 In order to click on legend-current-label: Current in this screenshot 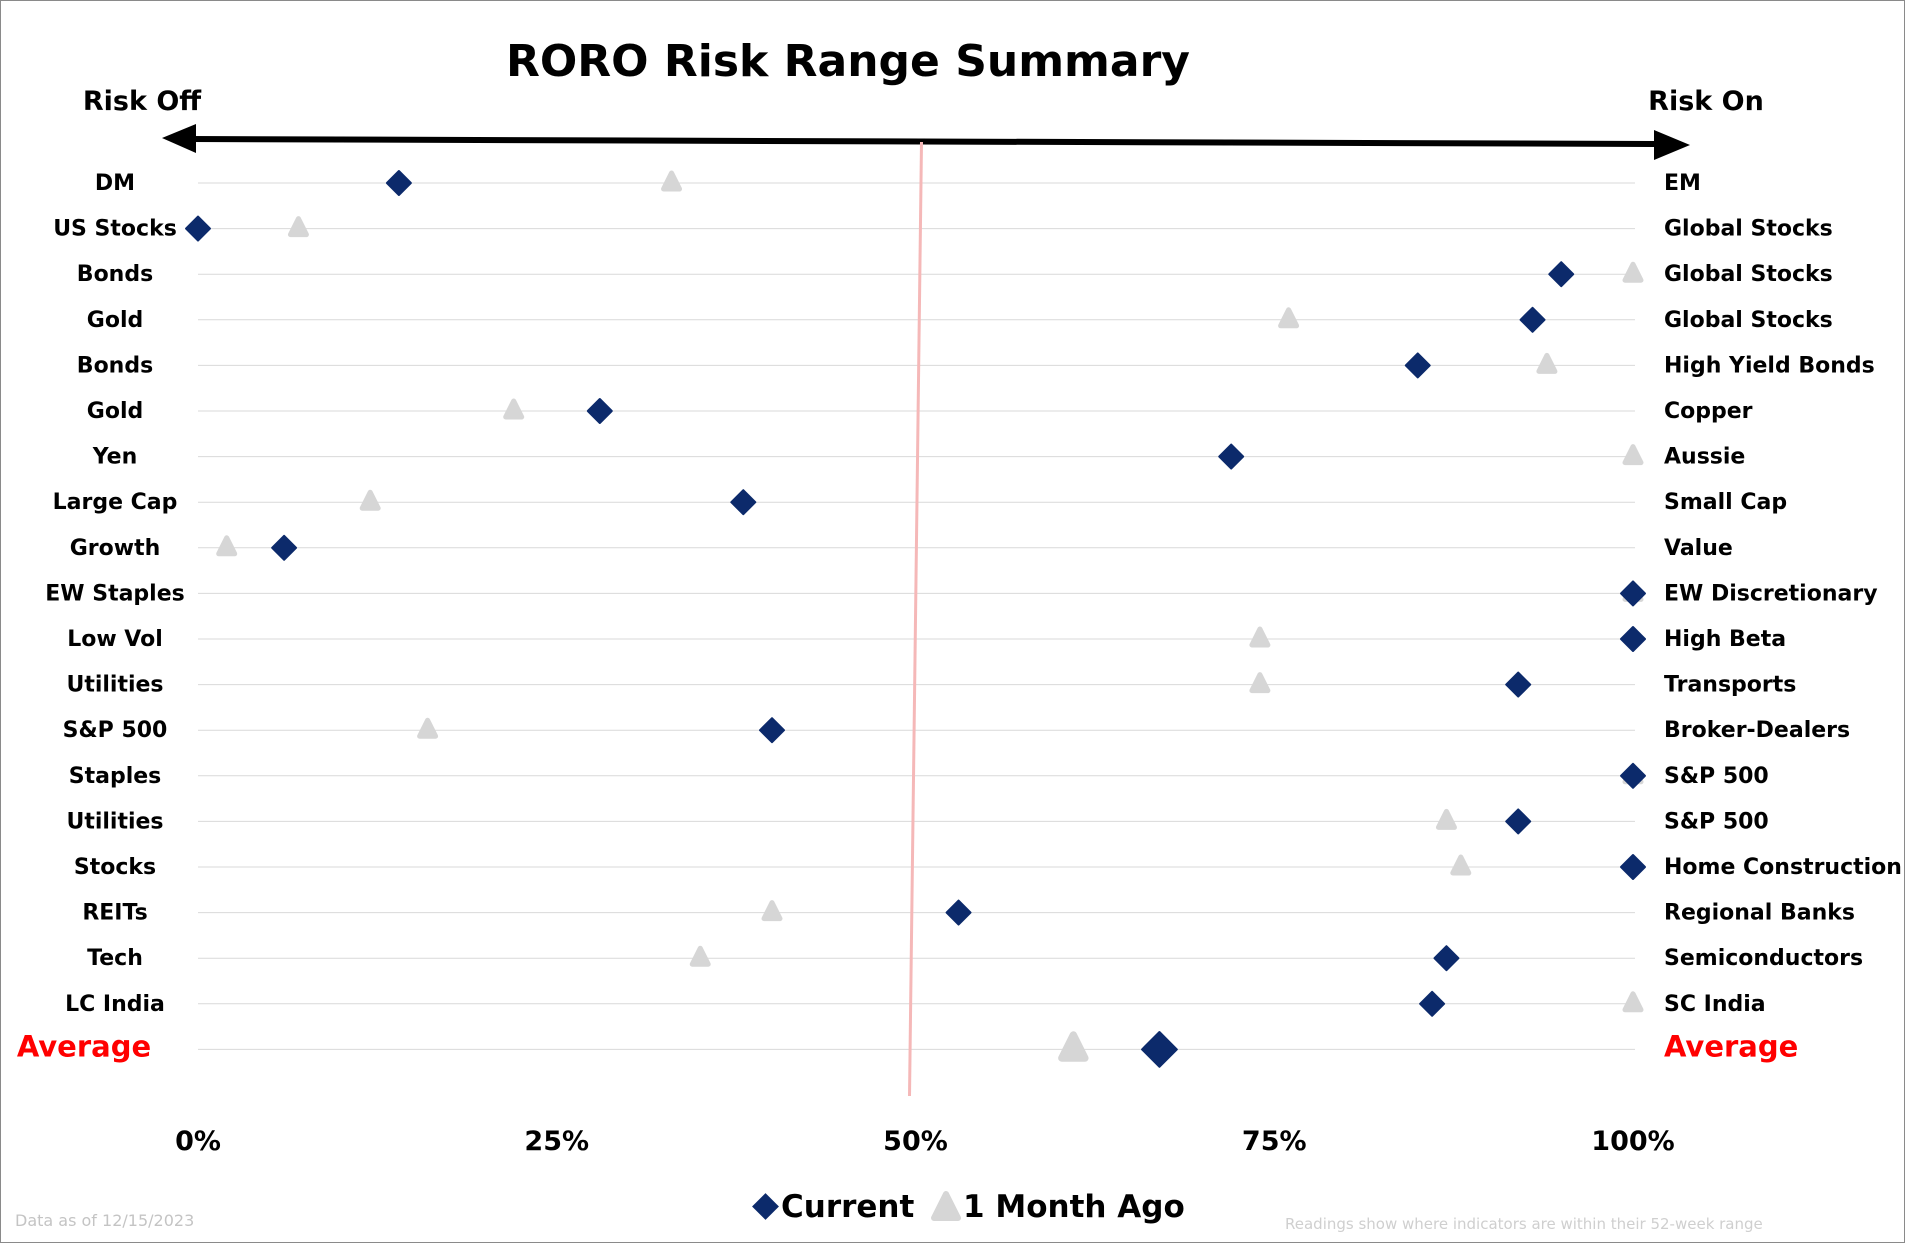, I will do `click(847, 1207)`.